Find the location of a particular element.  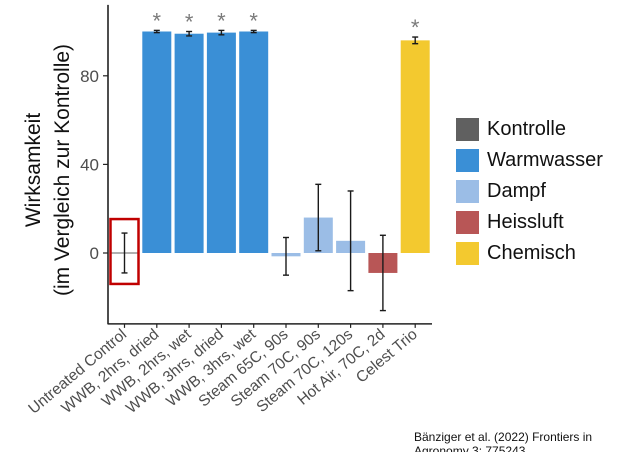

control-highlight-box is located at coordinates (124, 251).